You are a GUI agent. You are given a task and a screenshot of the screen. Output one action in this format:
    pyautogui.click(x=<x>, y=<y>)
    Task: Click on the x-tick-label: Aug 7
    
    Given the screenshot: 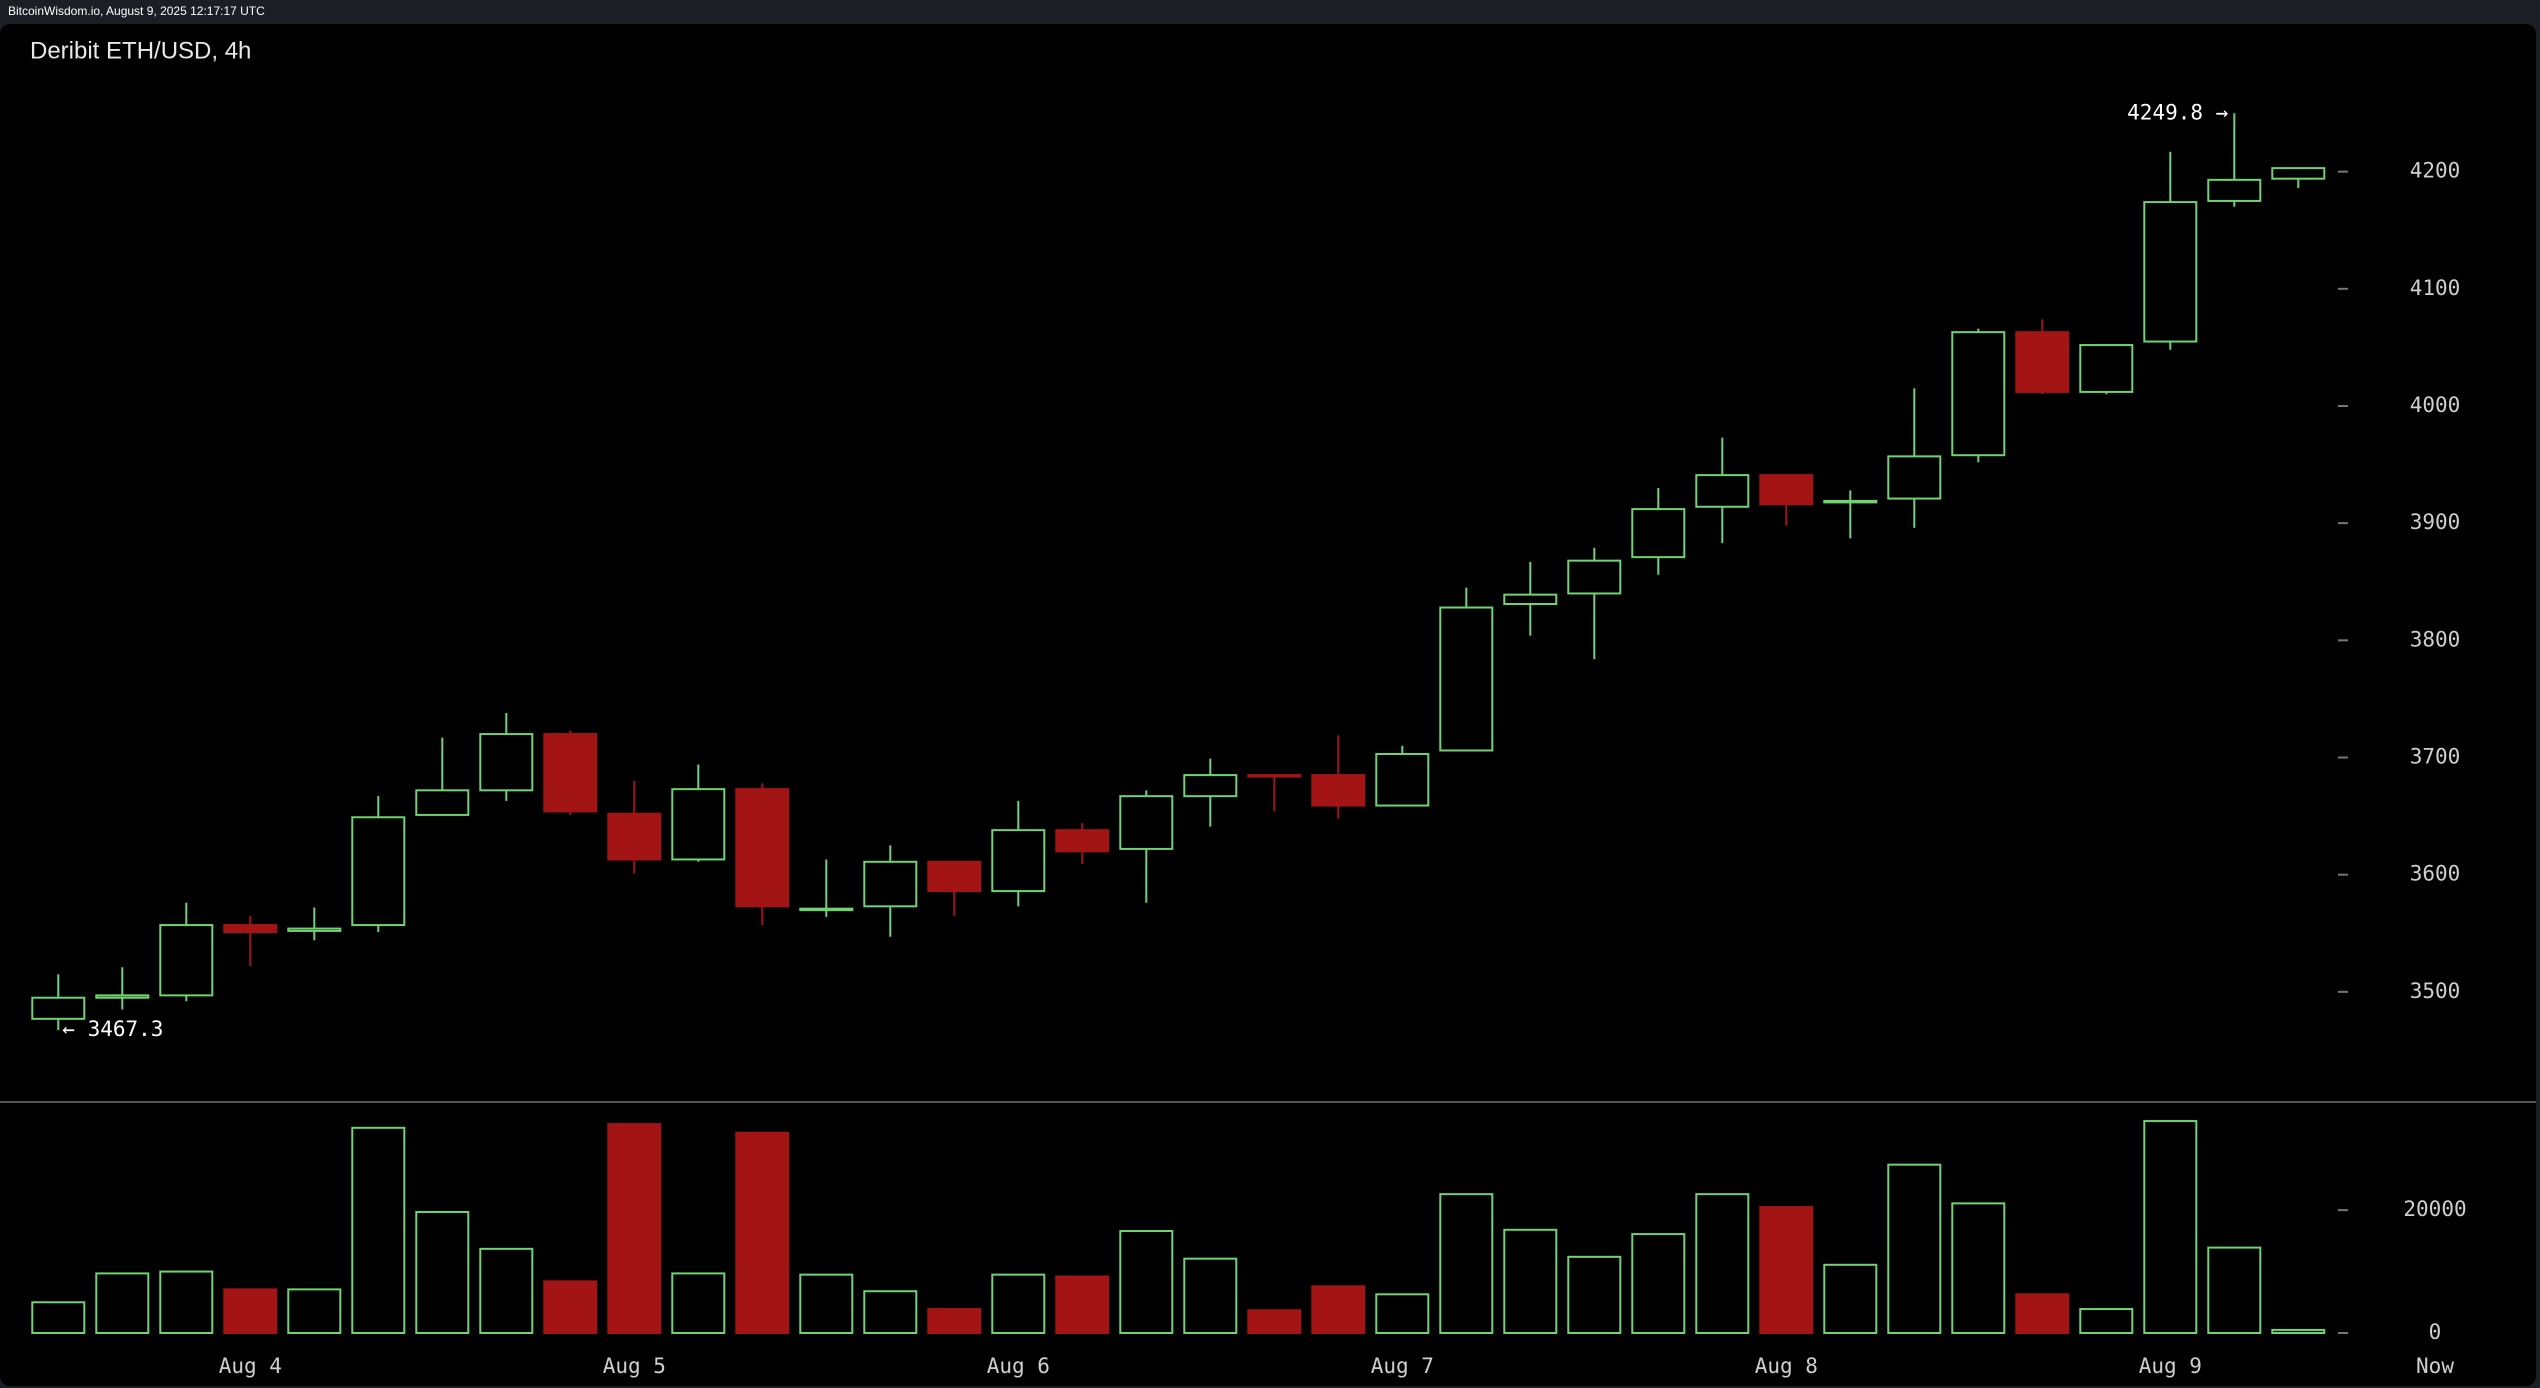 What is the action you would take?
    pyautogui.click(x=1402, y=1366)
    